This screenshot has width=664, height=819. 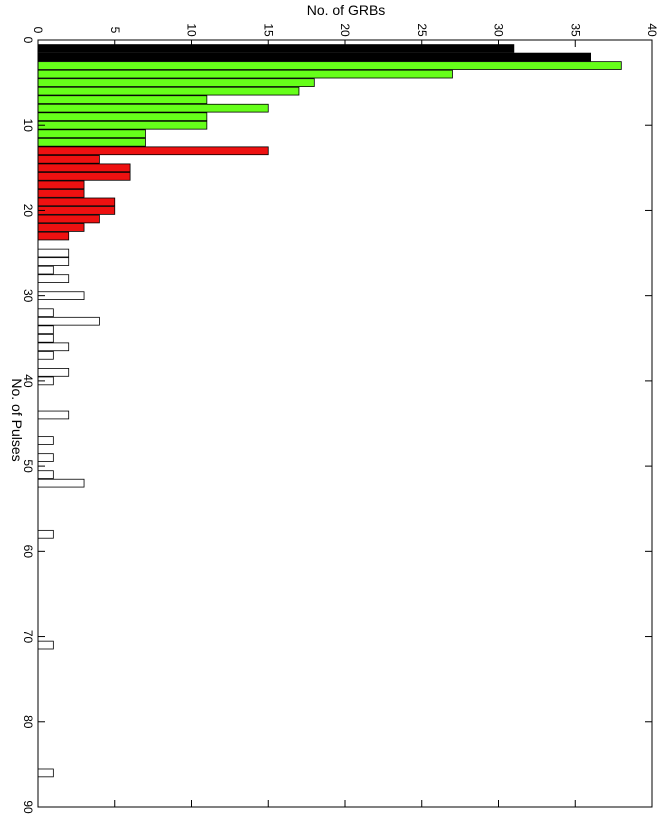 I want to click on y-tick-label: 60, so click(x=28, y=552).